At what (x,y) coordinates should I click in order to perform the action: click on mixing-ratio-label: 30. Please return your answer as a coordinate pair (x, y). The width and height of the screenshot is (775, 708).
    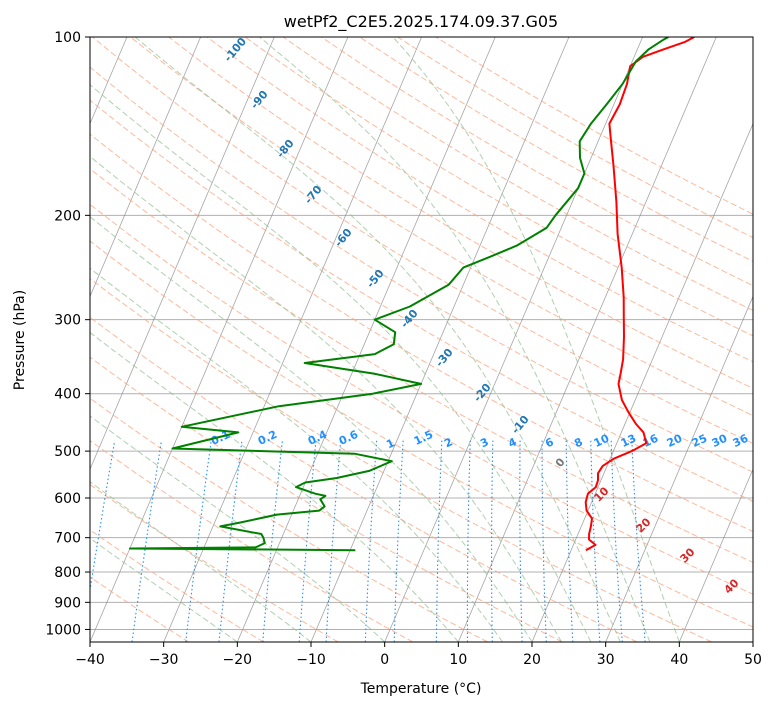
    Looking at the image, I should click on (720, 441).